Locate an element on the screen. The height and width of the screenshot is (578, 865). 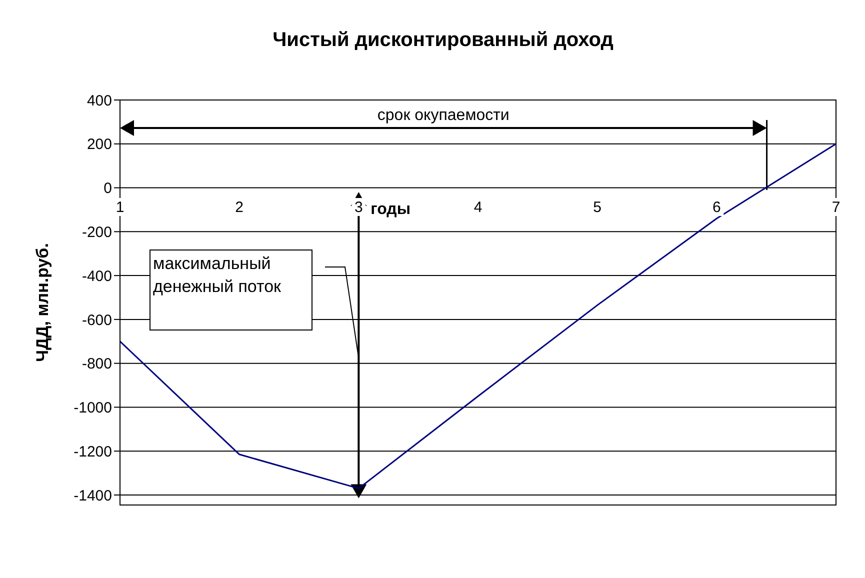
y-tick-label: -800 is located at coordinates (97, 364).